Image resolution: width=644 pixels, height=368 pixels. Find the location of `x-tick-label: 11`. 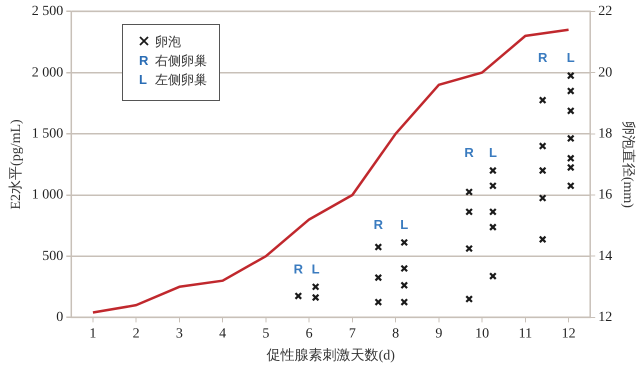

x-tick-label: 11 is located at coordinates (525, 334).